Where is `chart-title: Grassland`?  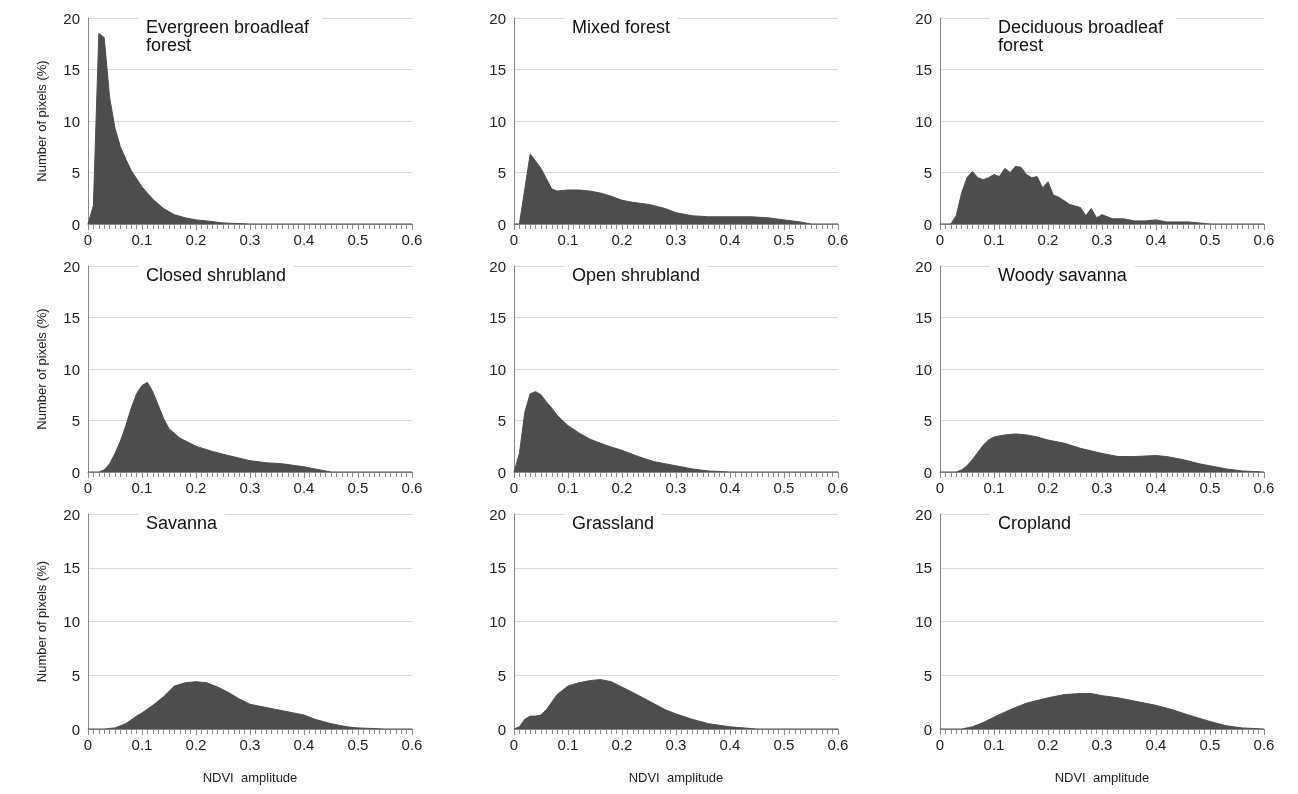 chart-title: Grassland is located at coordinates (613, 523).